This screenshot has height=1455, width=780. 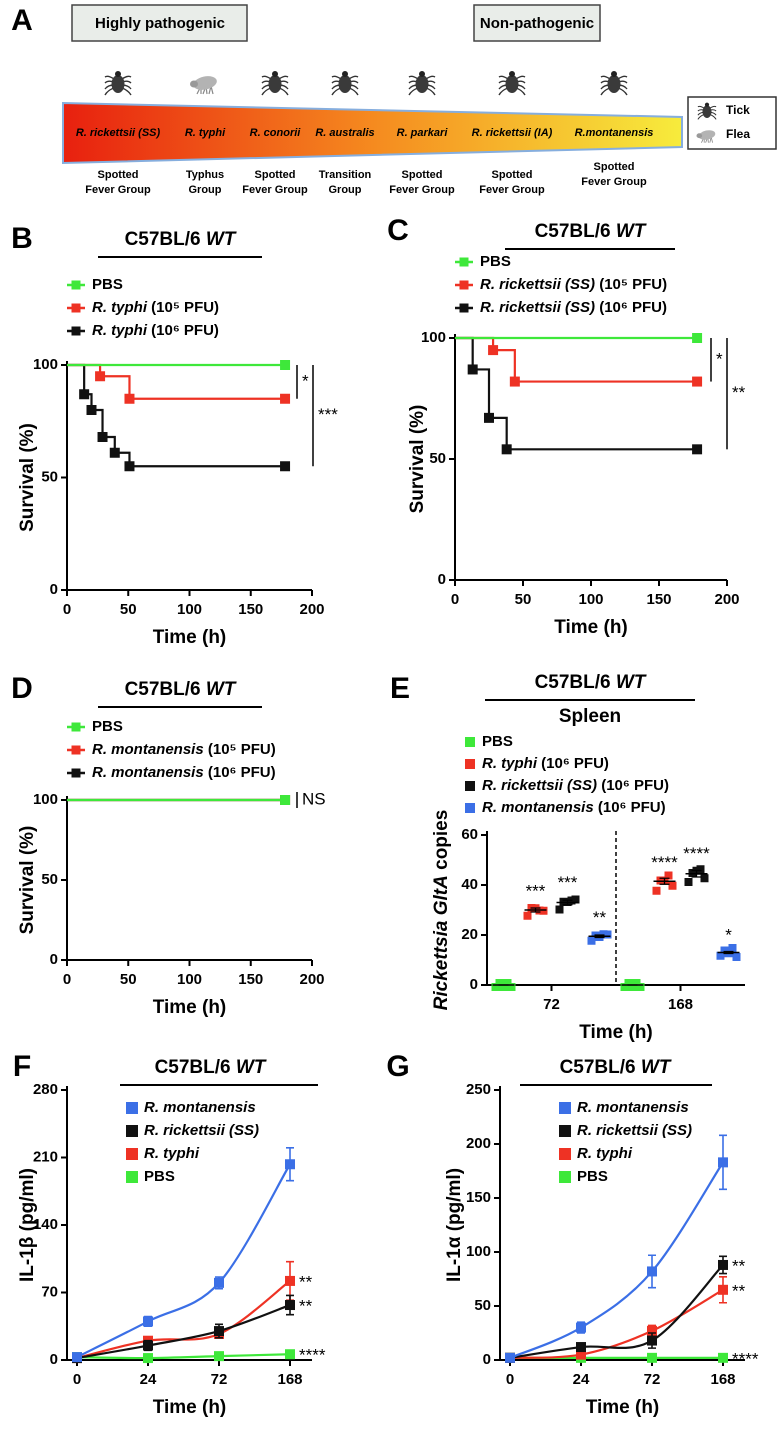 What do you see at coordinates (652, 1379) in the screenshot?
I see `x-tick-label: 72` at bounding box center [652, 1379].